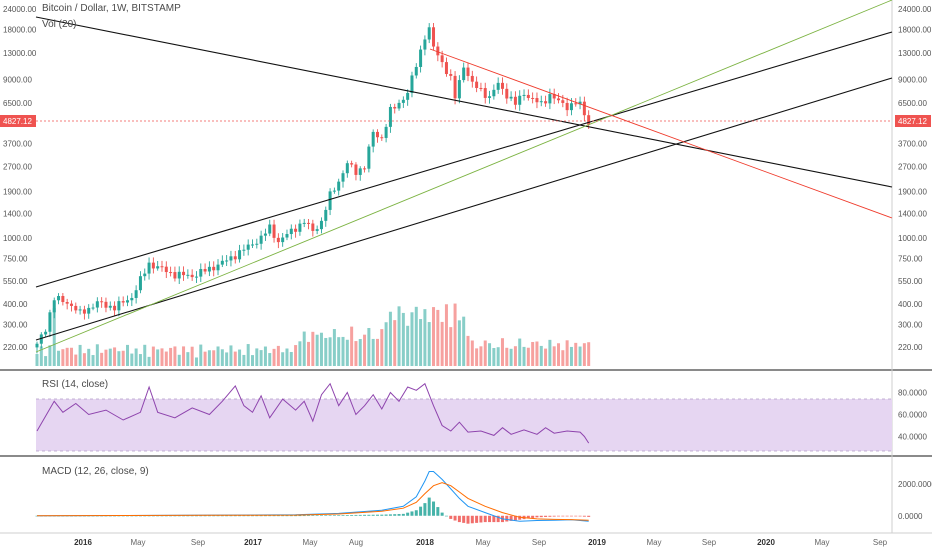 This screenshot has width=932, height=555. I want to click on price-tick-left: 400.00, so click(15, 304).